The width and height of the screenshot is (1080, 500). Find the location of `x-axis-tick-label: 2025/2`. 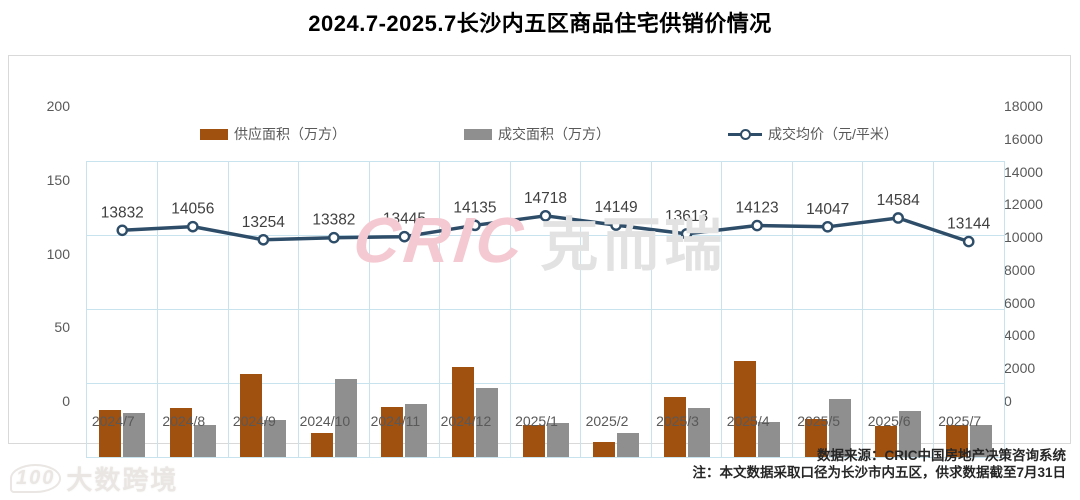

x-axis-tick-label: 2025/2 is located at coordinates (607, 421).